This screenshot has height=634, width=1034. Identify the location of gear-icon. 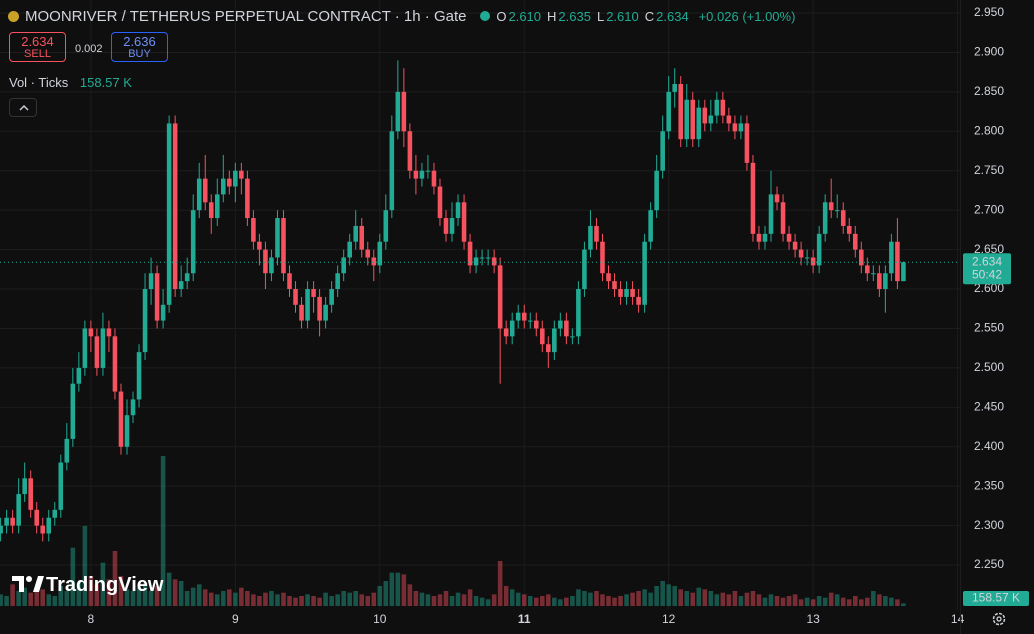
(999, 619).